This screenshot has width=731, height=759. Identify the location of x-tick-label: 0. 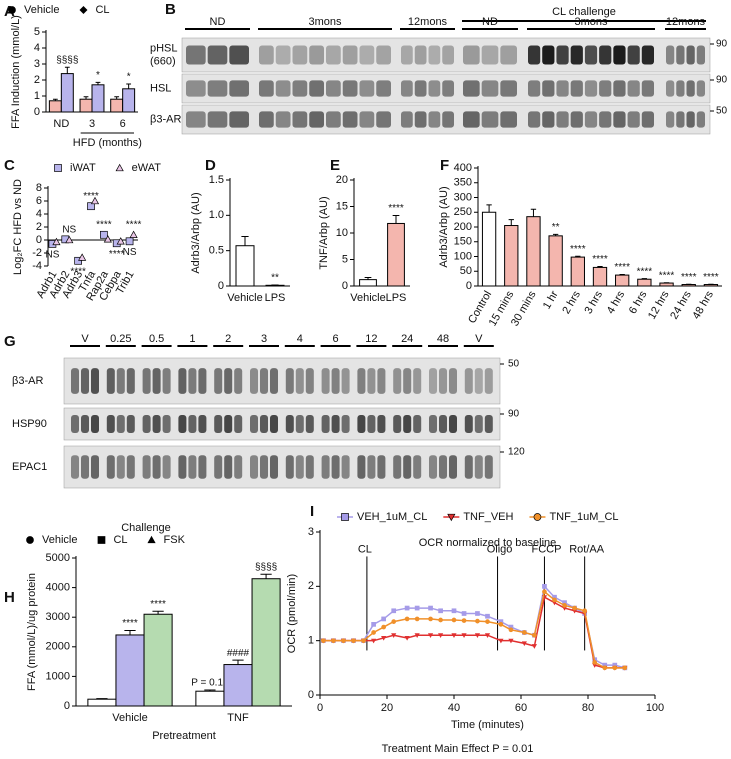
(320, 708).